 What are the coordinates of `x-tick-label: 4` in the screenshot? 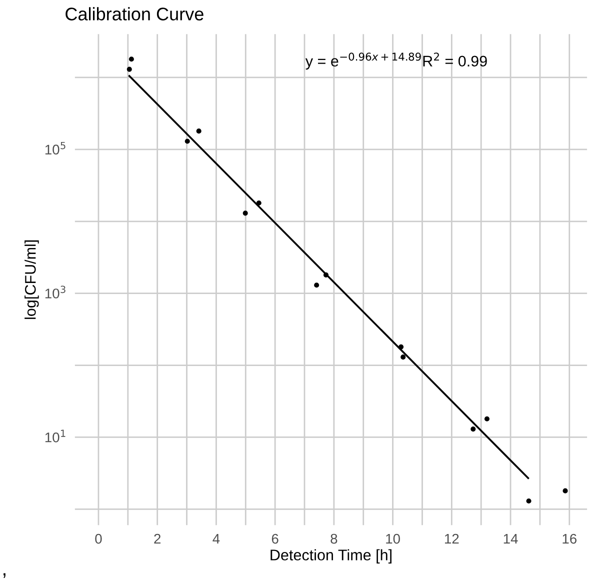 It's located at (216, 539).